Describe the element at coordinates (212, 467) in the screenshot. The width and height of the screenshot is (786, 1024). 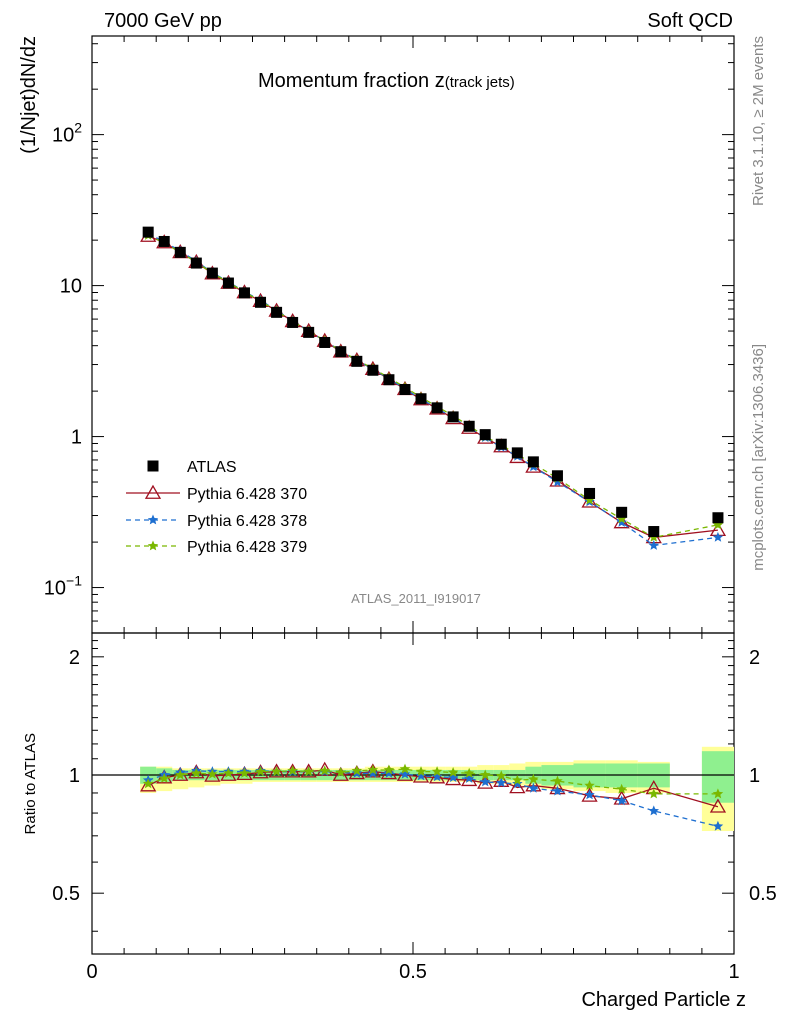
I see `legend-label: ATLAS` at that location.